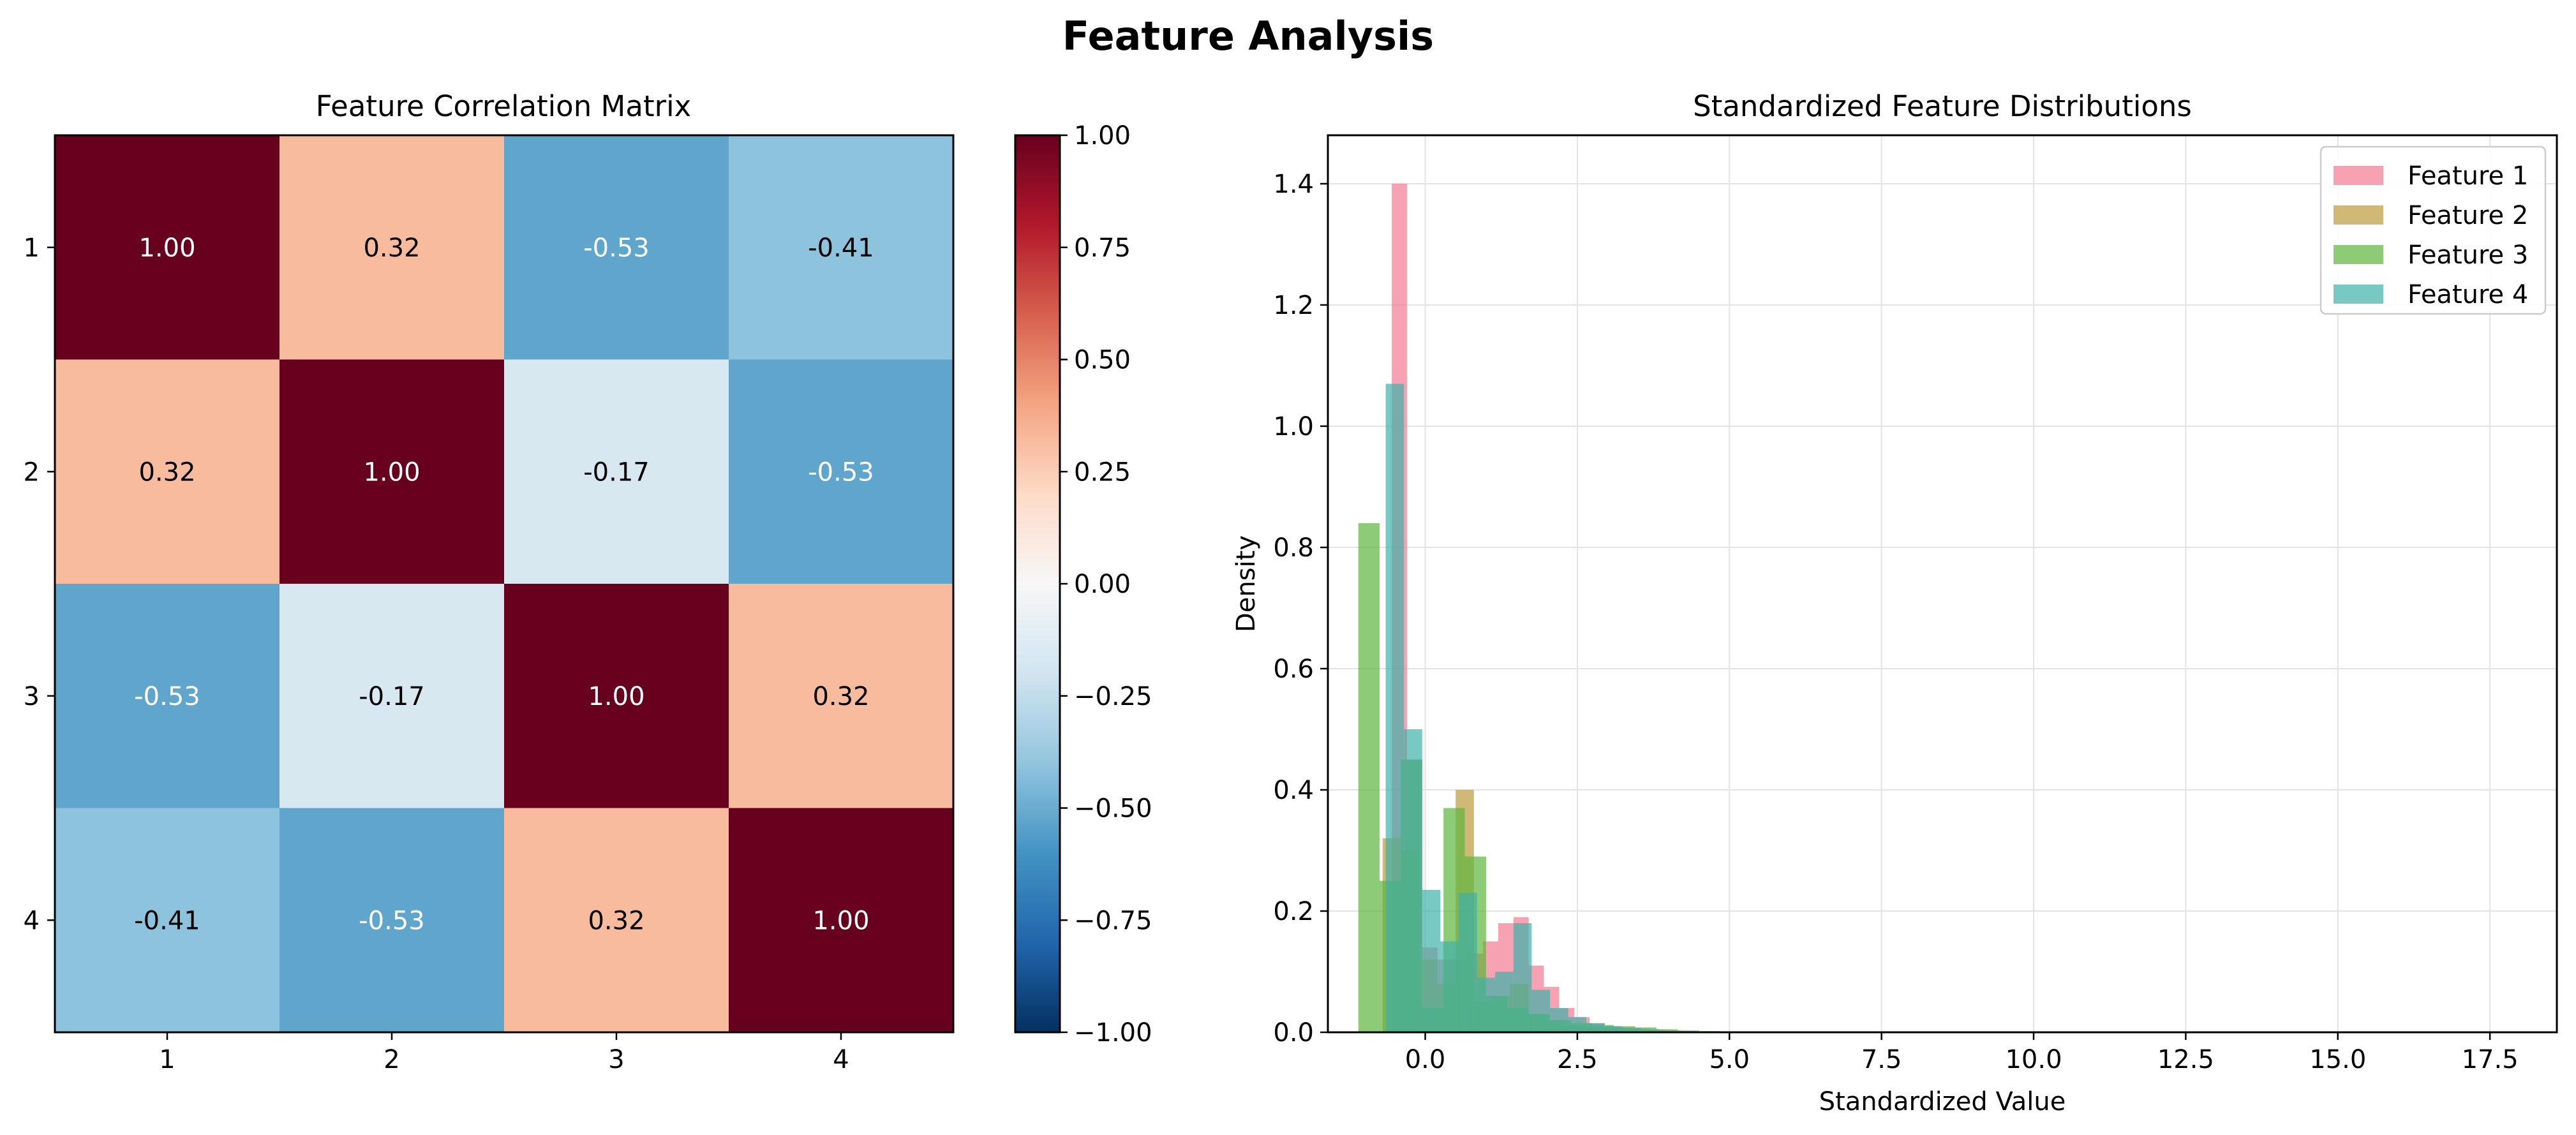 This screenshot has height=1135, width=2576. Describe the element at coordinates (1293, 1033) in the screenshot. I see `histogram-y-tick-label: 0.0` at that location.